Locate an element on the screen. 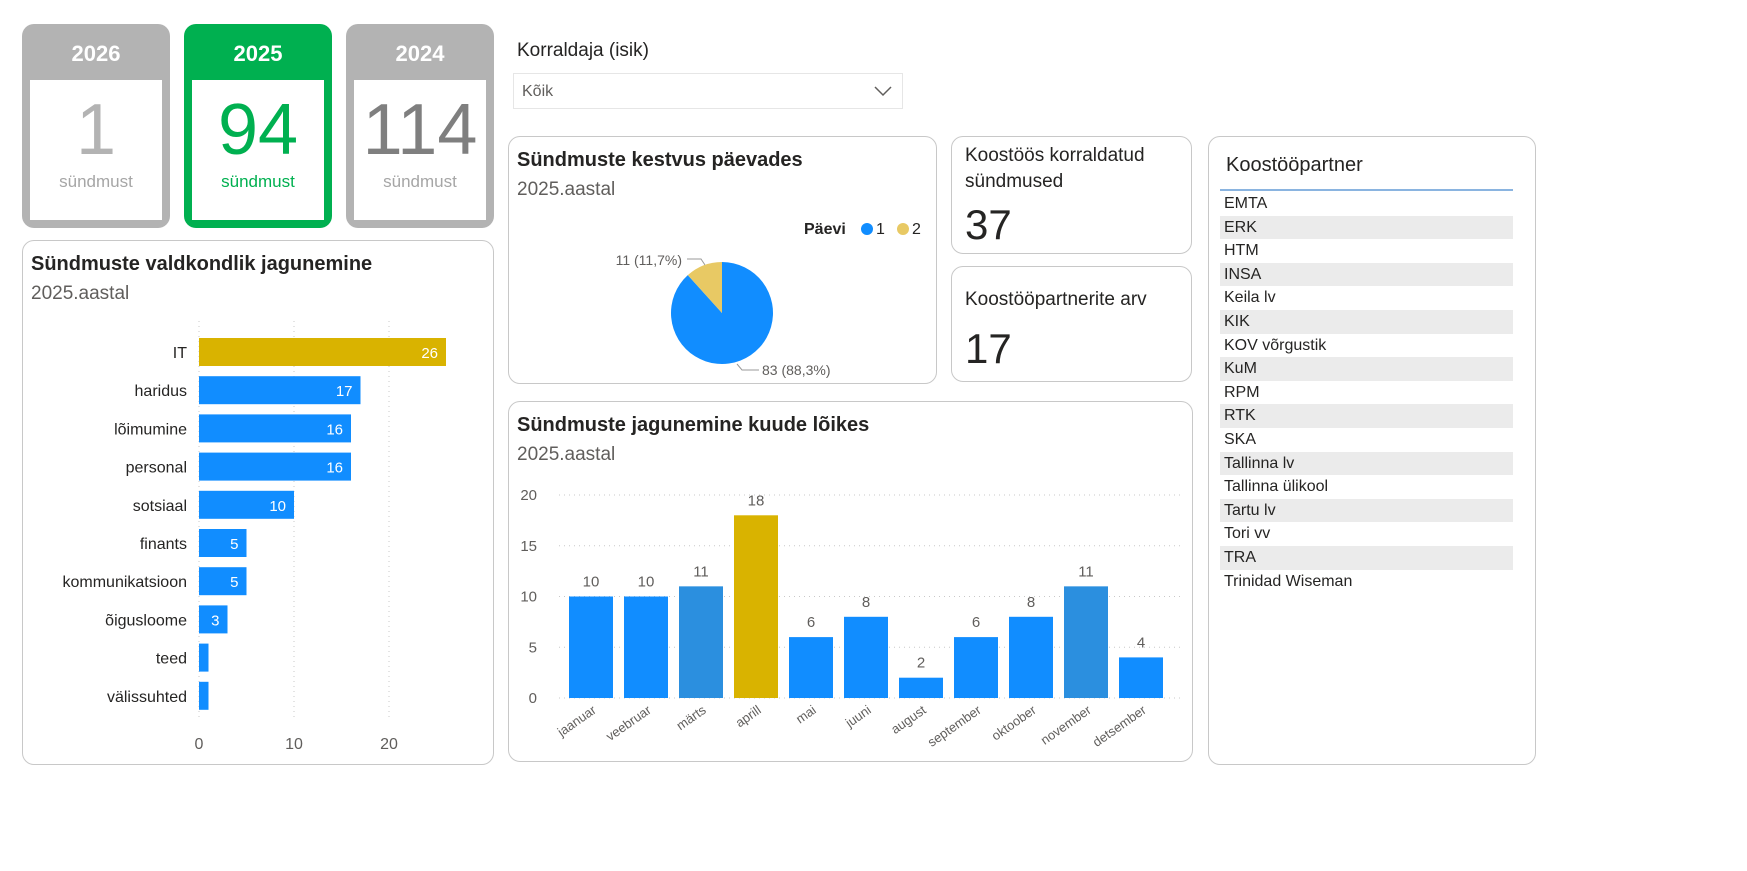  year-card-body: 94 sündmust is located at coordinates (258, 150).